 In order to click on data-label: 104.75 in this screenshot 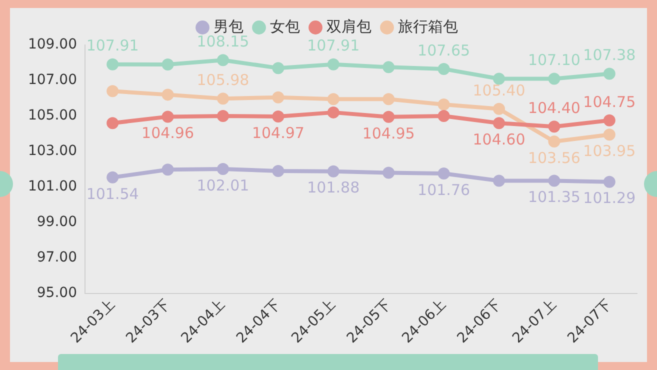, I will do `click(609, 101)`.